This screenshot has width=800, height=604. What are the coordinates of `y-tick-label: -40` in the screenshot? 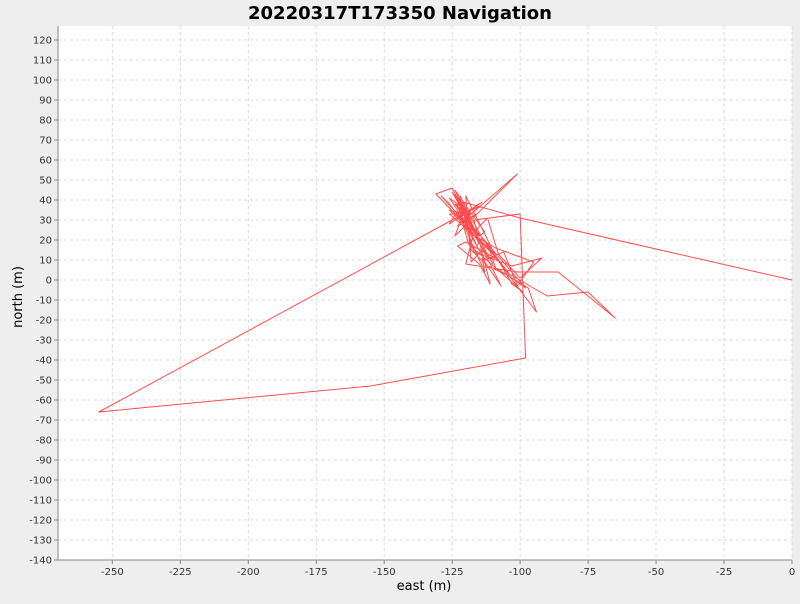 It's located at (44, 361).